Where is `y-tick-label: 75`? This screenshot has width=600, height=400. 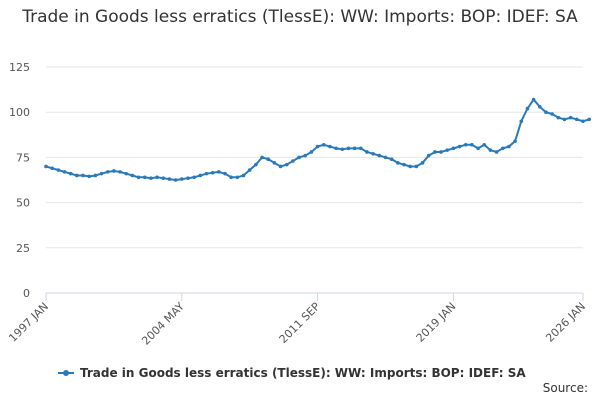 y-tick-label: 75 is located at coordinates (23, 157).